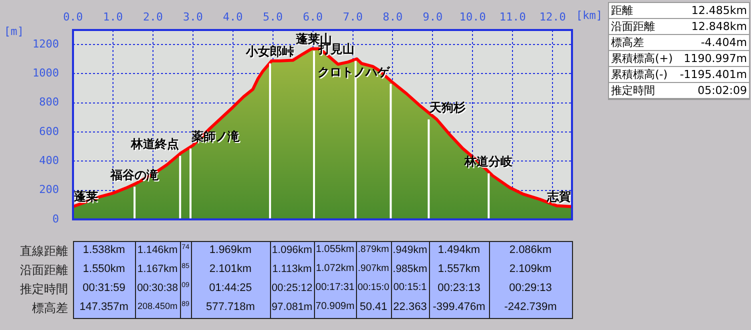 This screenshot has width=751, height=330. Describe the element at coordinates (192, 17) in the screenshot. I see `x-tick-label: 3.0` at that location.